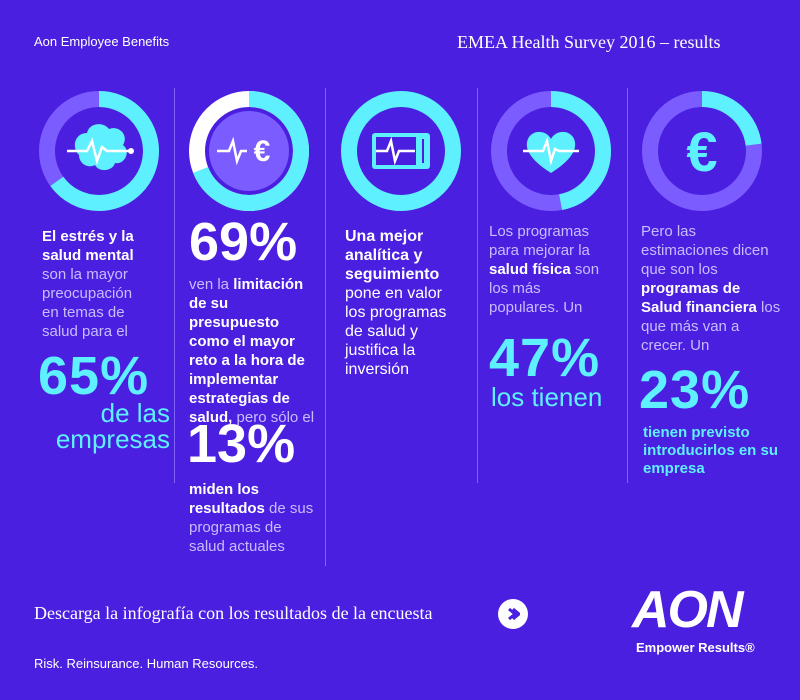 This screenshot has height=700, width=800. Describe the element at coordinates (688, 610) in the screenshot. I see `aon-logo: AON` at that location.